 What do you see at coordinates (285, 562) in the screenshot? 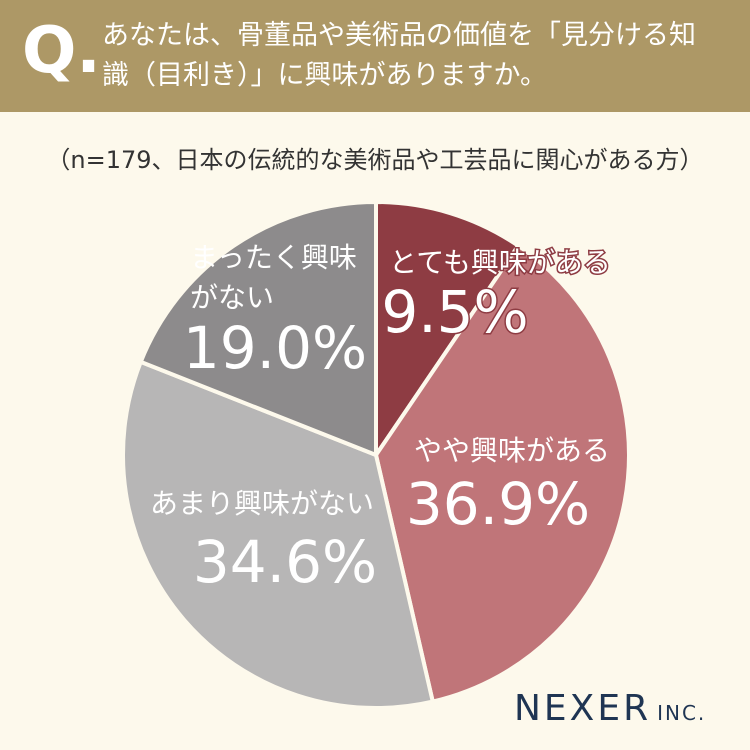
I see `value-label: 34.6%` at bounding box center [285, 562].